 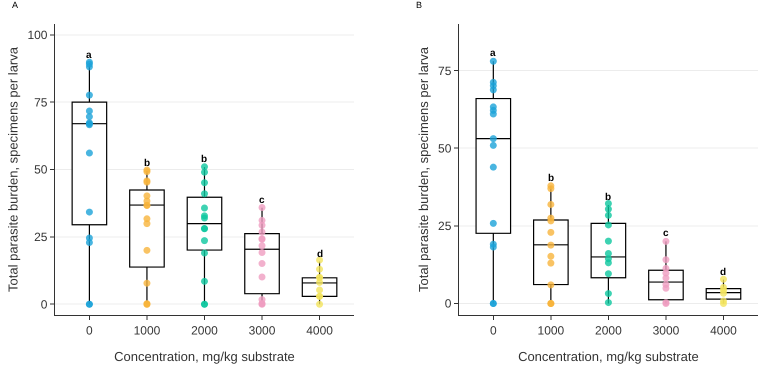 I want to click on y-tick-label: 100, so click(x=37, y=35).